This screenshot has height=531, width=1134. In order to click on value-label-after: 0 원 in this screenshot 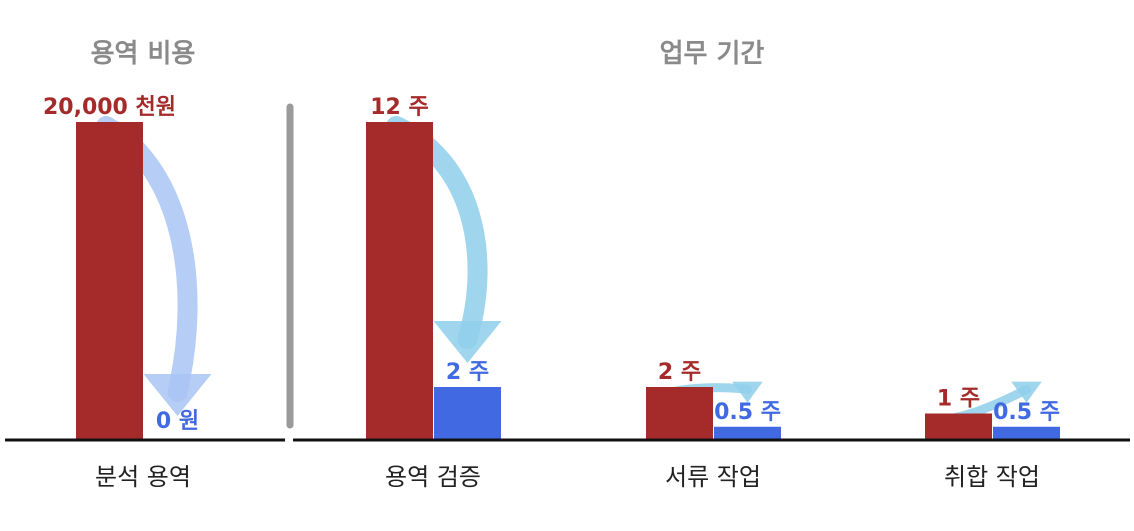, I will do `click(177, 421)`.